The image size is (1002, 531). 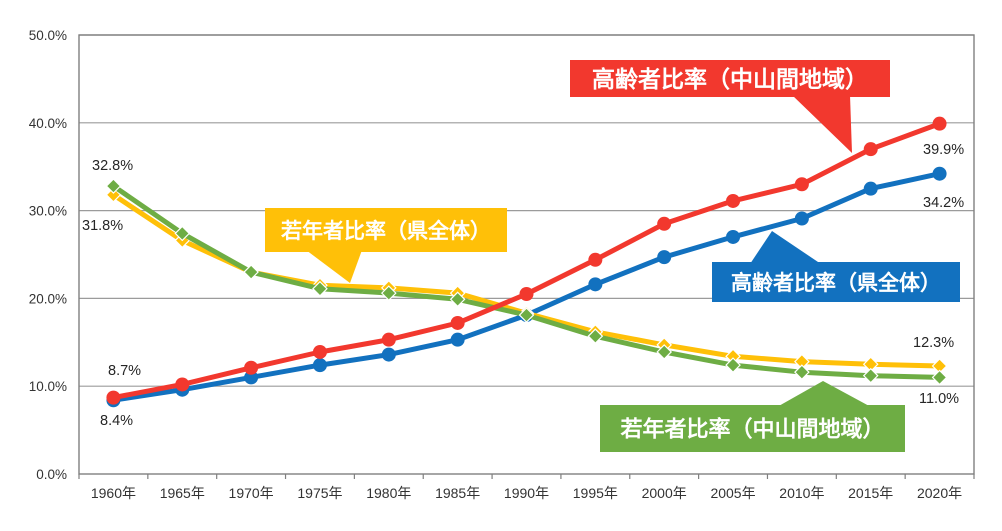 I want to click on callout-young-chusankan-box, so click(x=752, y=428).